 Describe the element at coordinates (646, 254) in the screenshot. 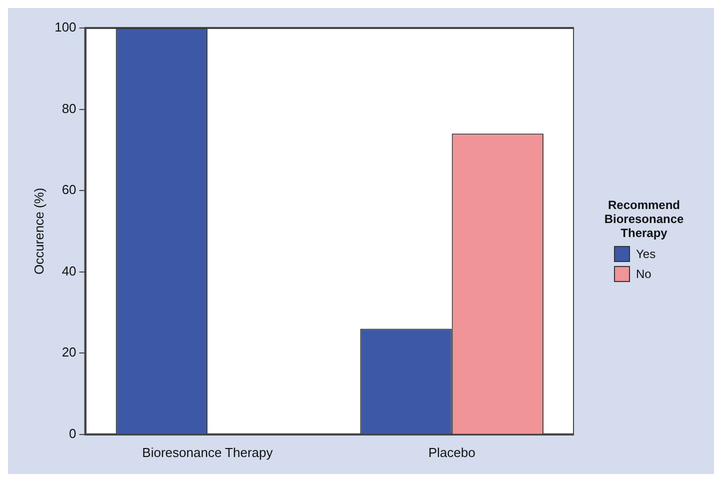

I see `legend-label: Yes` at that location.